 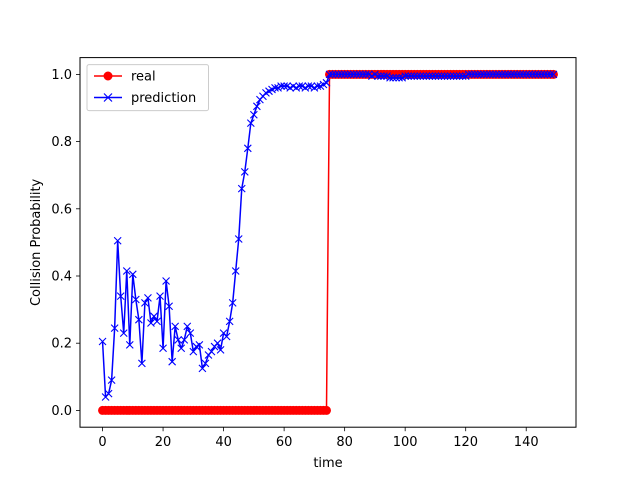 What do you see at coordinates (163, 98) in the screenshot?
I see `legend-label-prediction: prediction` at bounding box center [163, 98].